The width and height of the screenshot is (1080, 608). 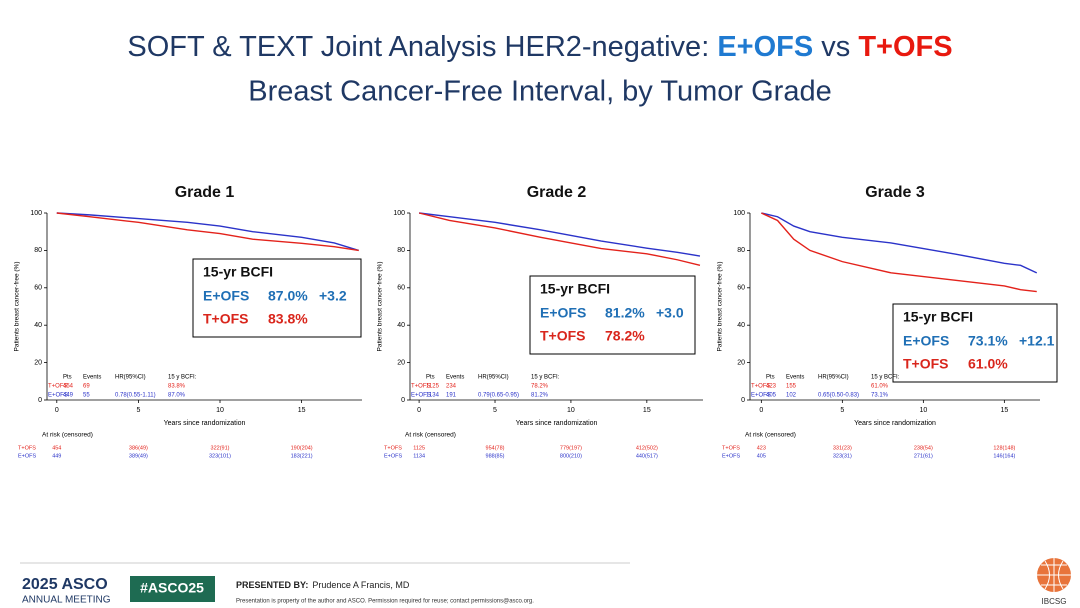 I want to click on at-risk-value: 322(91), so click(x=220, y=448).